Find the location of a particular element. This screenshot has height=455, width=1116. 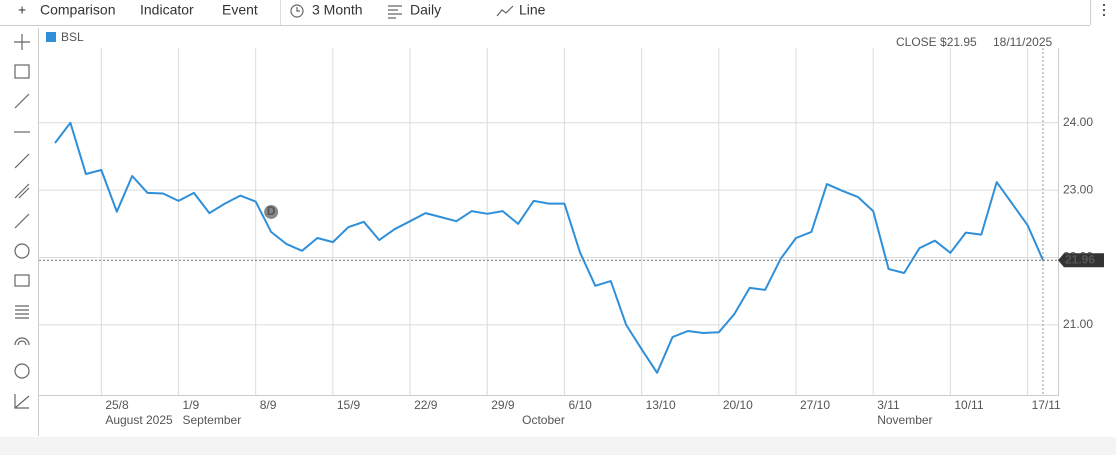

drawing-tools is located at coordinates (26, 232).